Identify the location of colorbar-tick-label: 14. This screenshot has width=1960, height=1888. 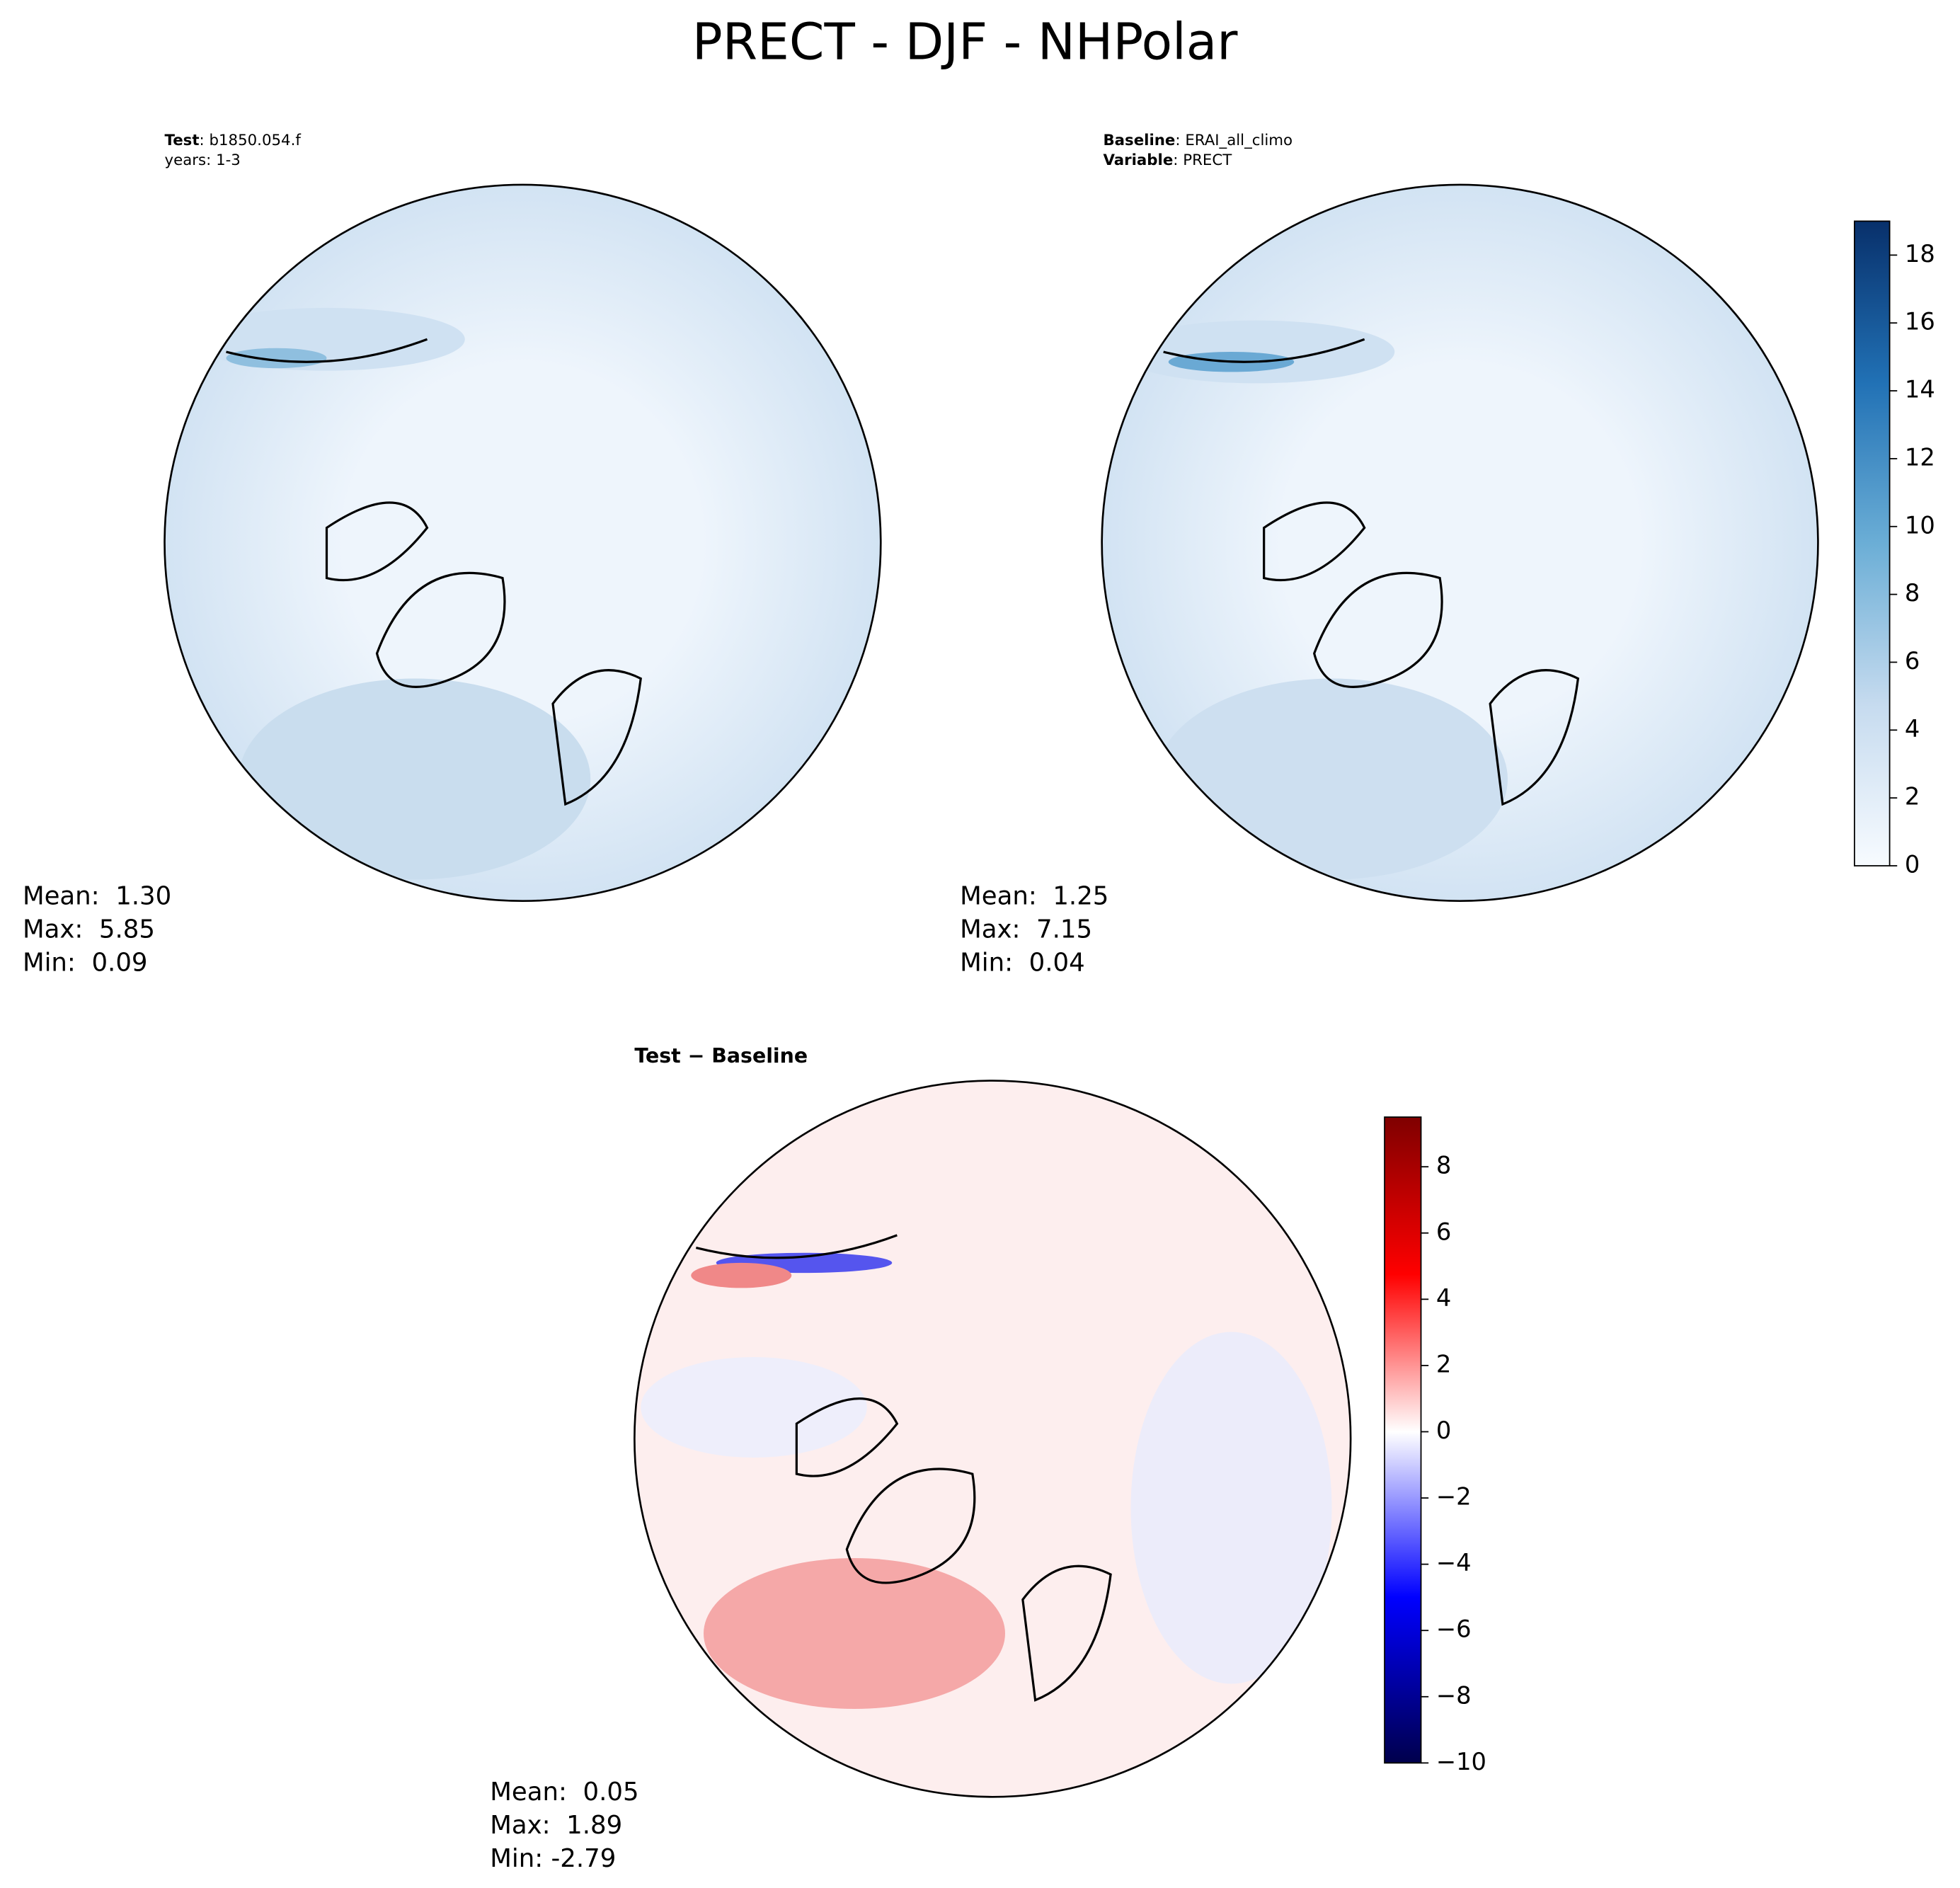
(1920, 390).